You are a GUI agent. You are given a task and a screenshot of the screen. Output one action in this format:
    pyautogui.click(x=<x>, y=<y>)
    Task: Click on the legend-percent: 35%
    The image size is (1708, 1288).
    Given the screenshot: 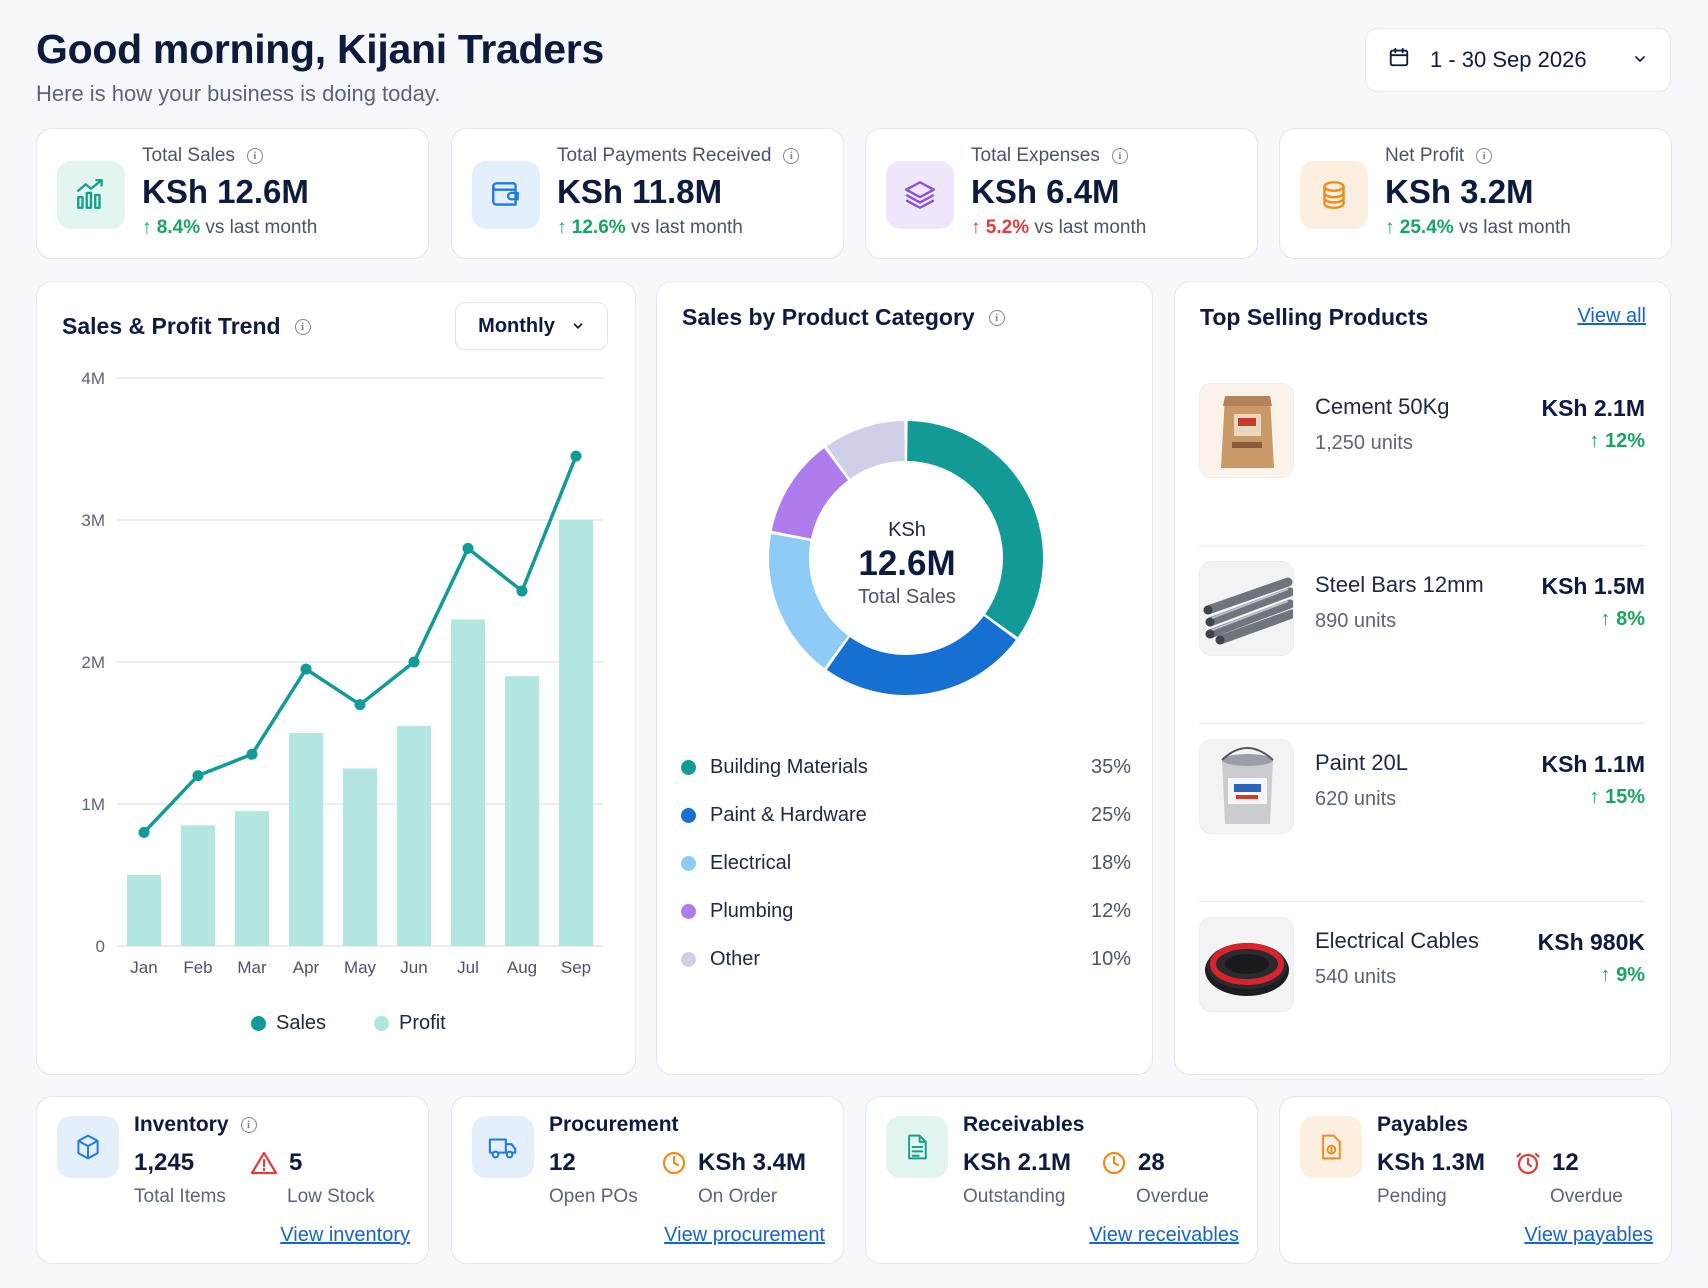 What is the action you would take?
    pyautogui.click(x=1110, y=767)
    